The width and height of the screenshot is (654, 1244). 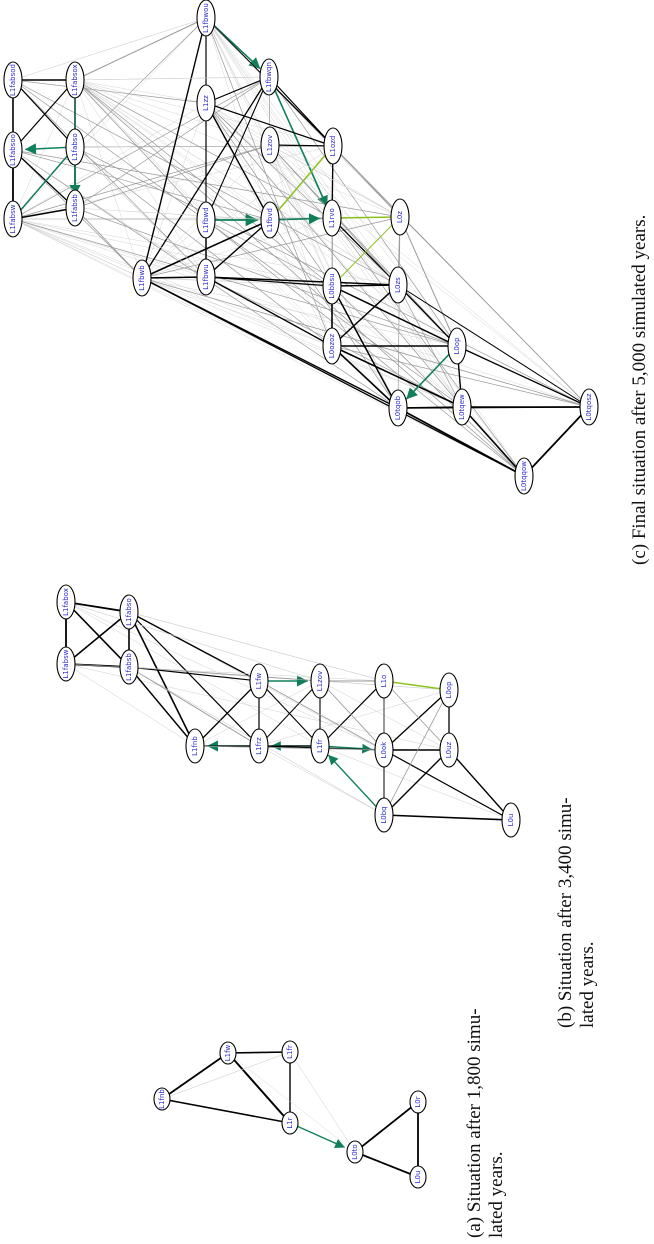 I want to click on panel-c-node: L1fbwb, so click(x=142, y=278).